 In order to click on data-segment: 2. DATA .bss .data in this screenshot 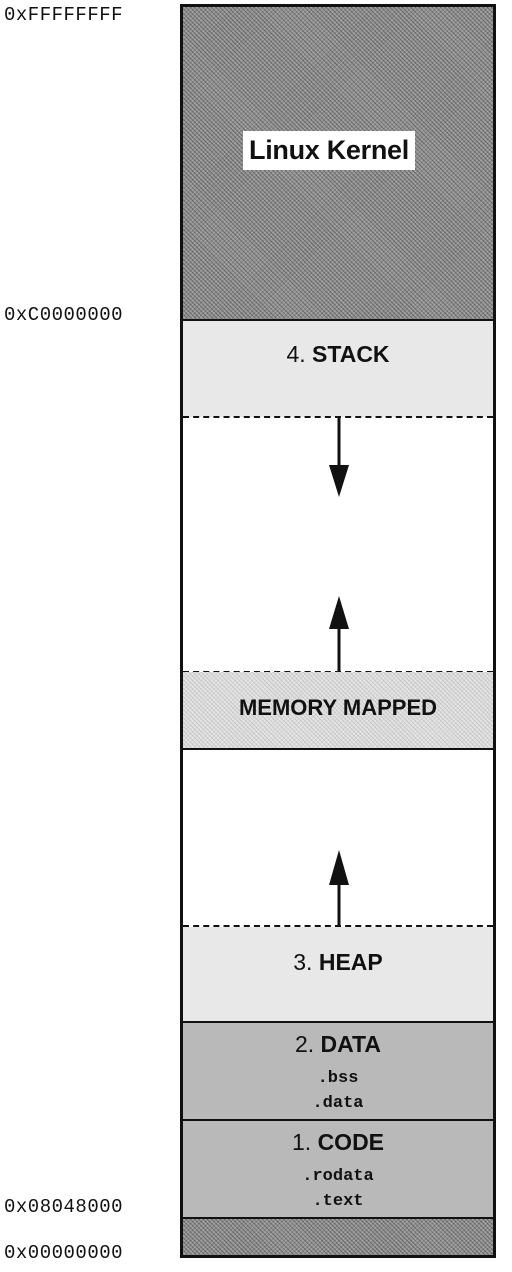, I will do `click(338, 1072)`.